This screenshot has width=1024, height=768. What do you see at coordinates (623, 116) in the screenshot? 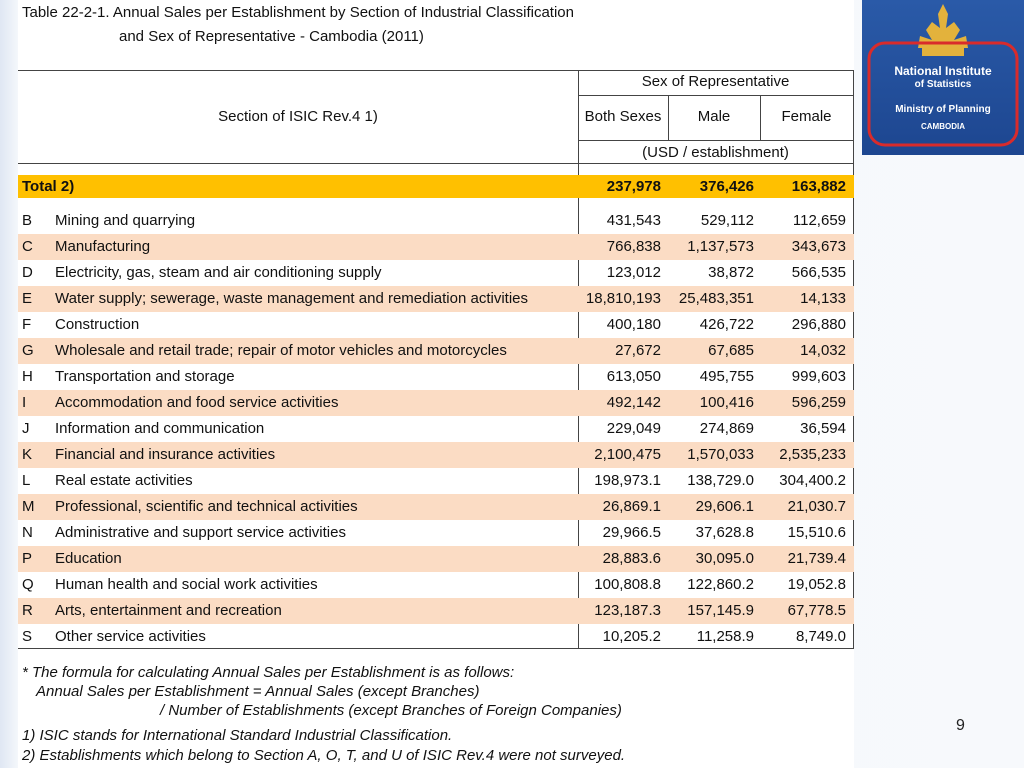
I see `header-cell: Both Sexes` at bounding box center [623, 116].